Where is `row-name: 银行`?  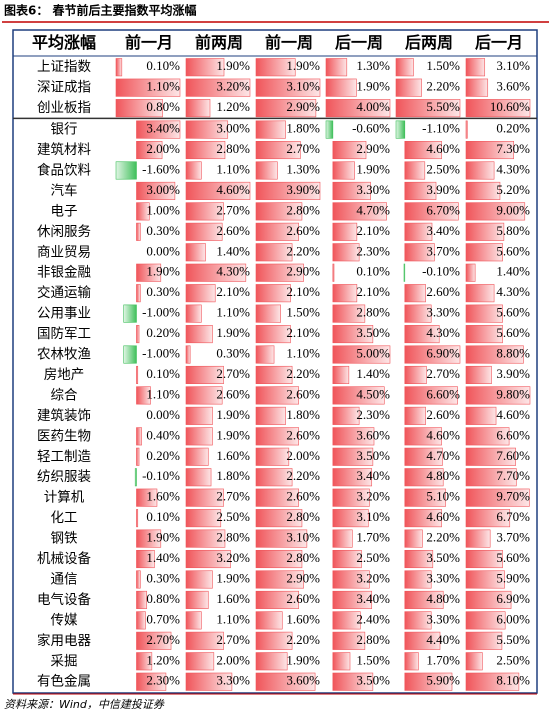 row-name: 银行 is located at coordinates (64, 130).